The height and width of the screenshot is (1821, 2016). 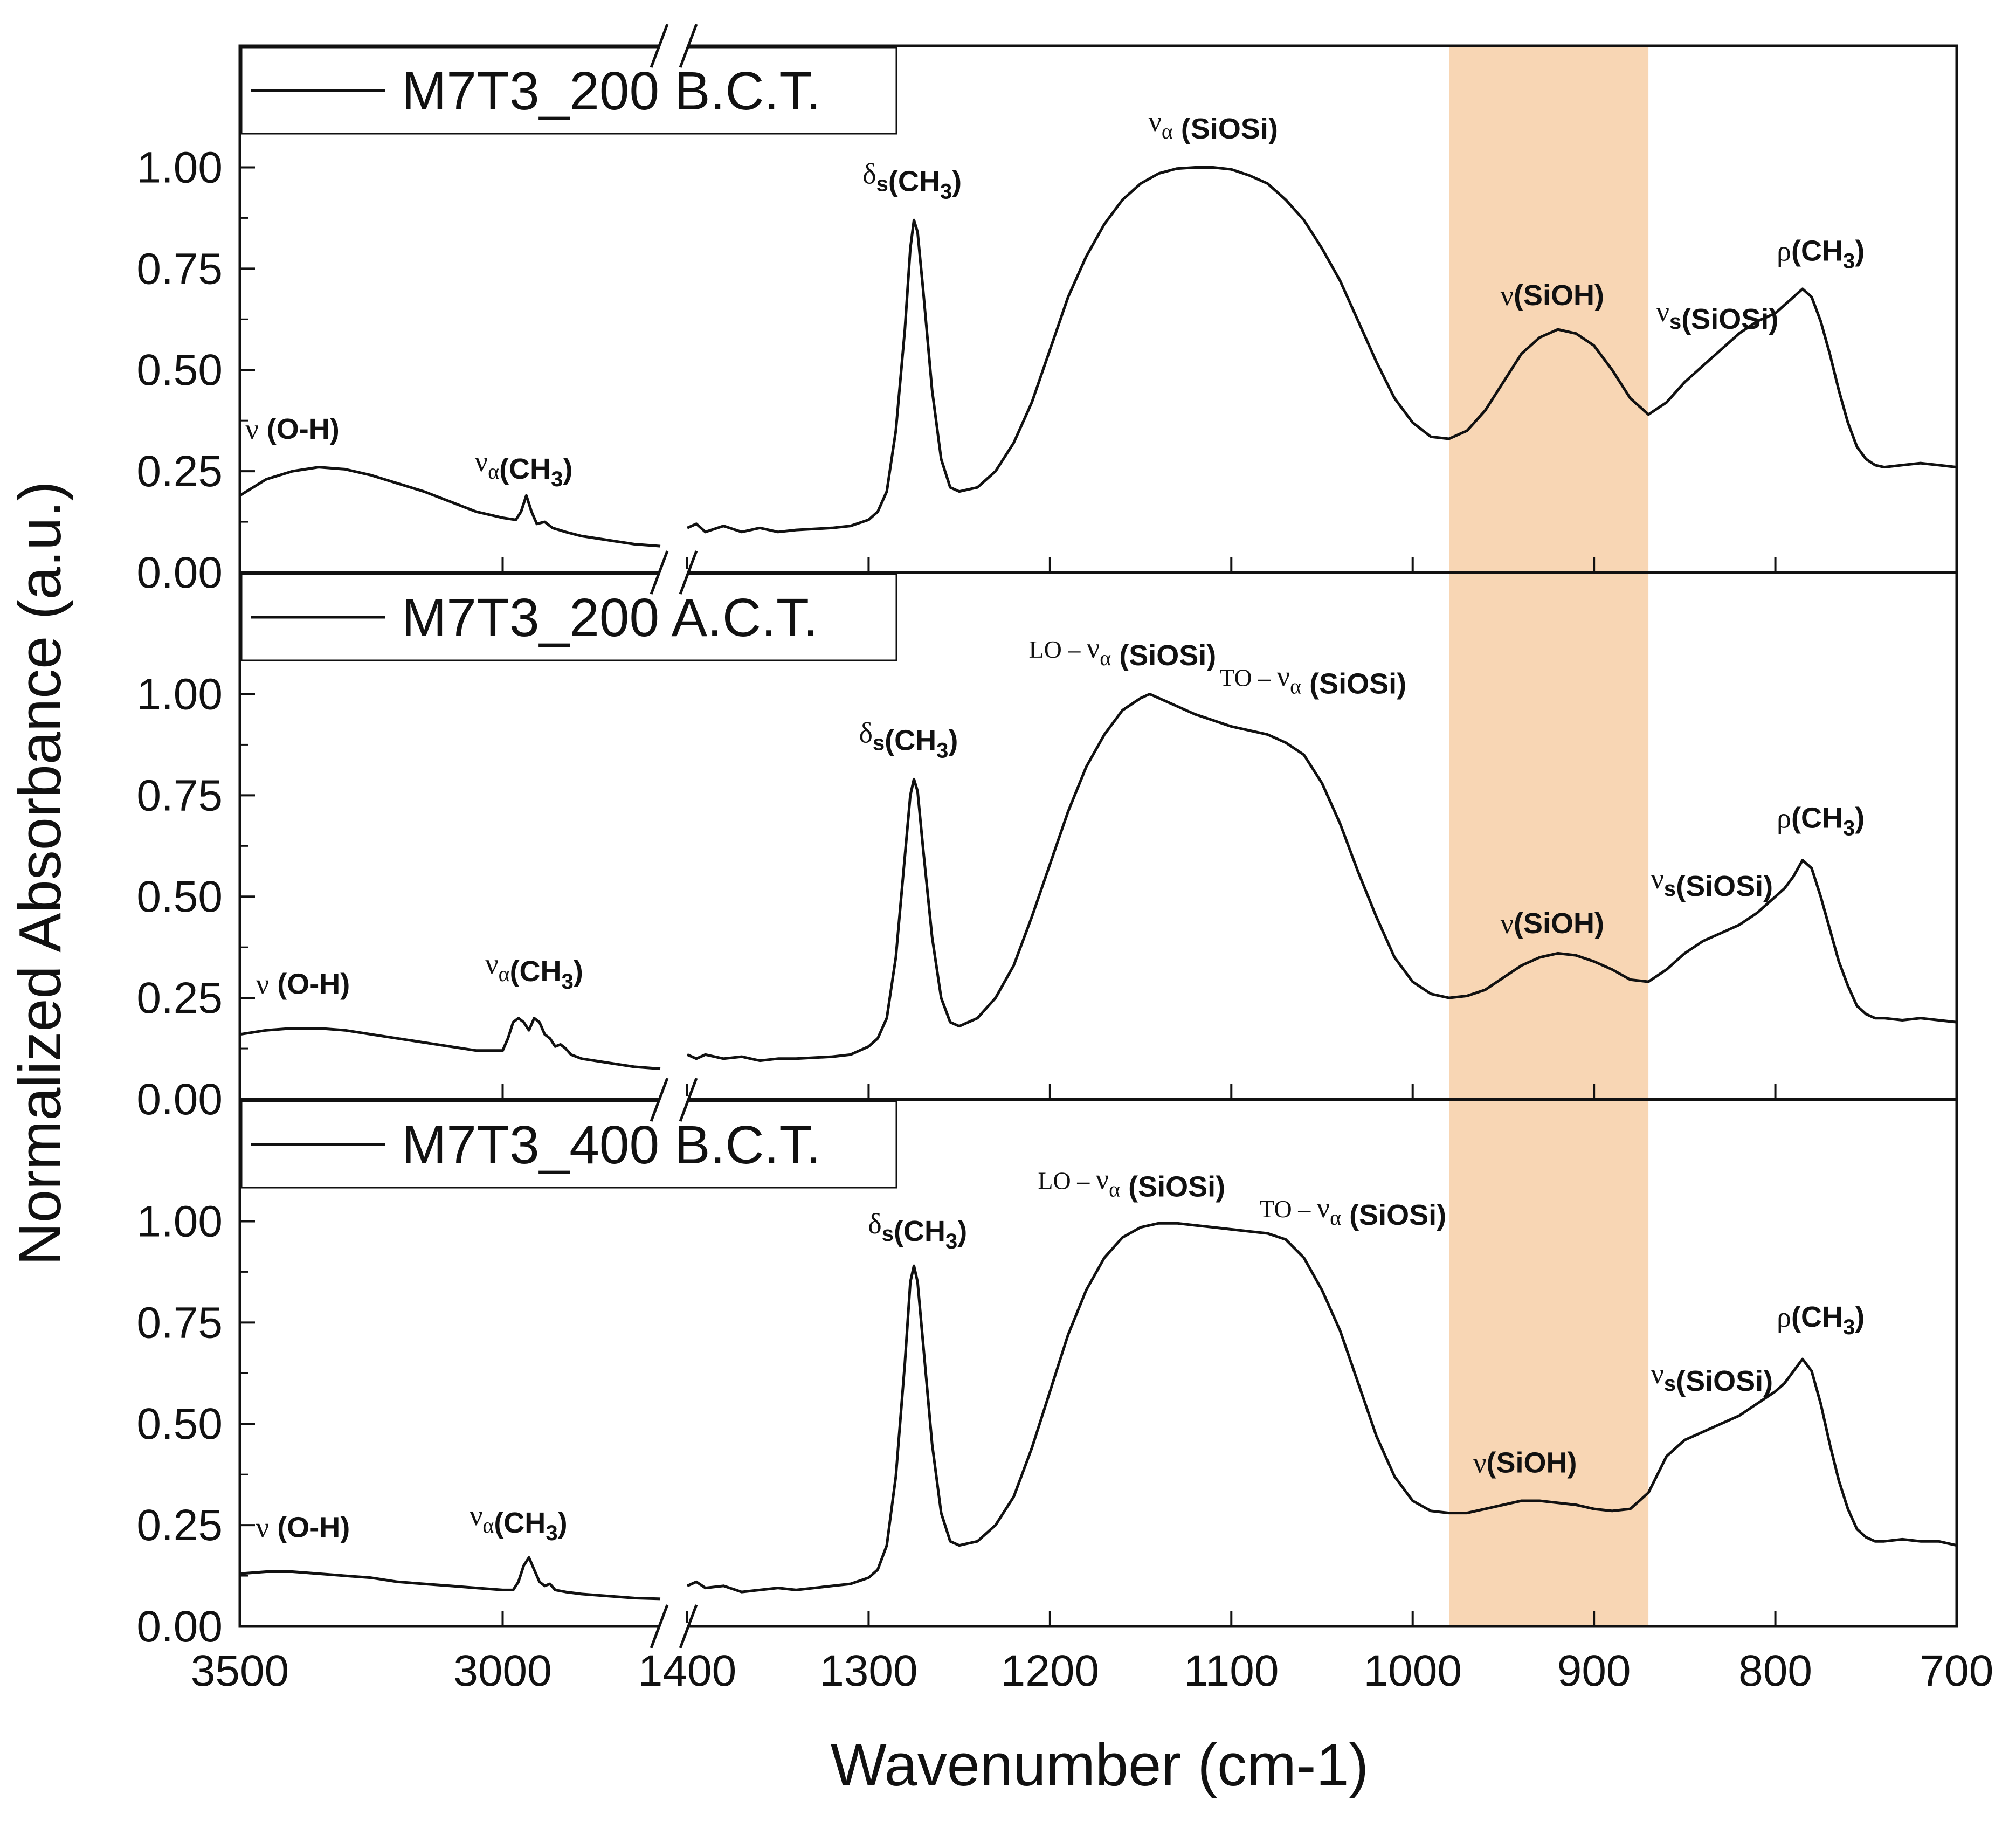 I want to click on x-tick-label: 3000, so click(x=502, y=1670).